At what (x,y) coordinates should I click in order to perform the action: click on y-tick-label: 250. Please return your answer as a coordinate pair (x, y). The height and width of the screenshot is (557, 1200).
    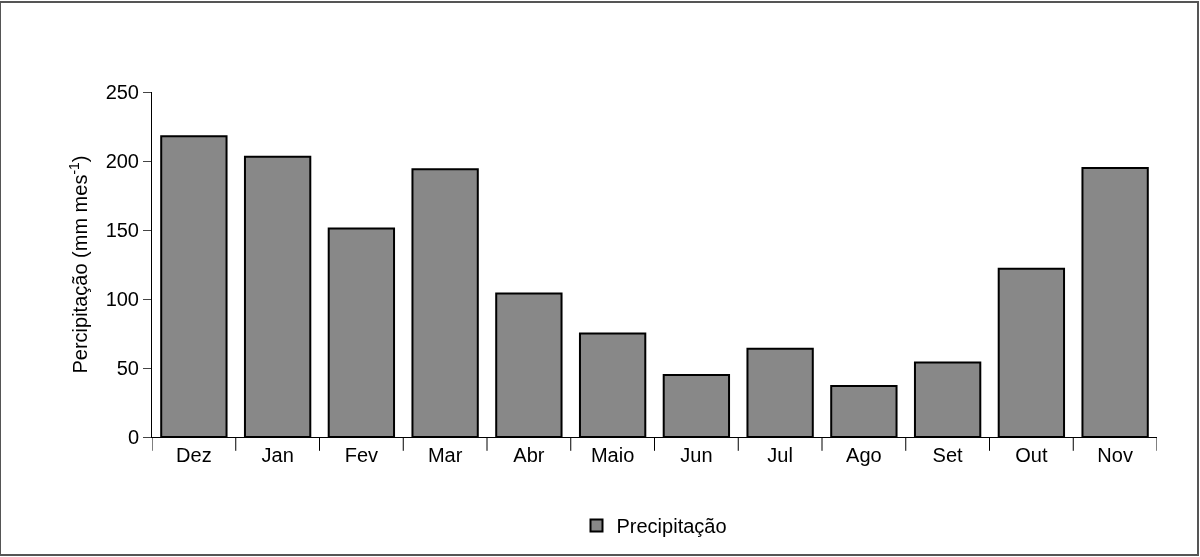
    Looking at the image, I should click on (122, 92).